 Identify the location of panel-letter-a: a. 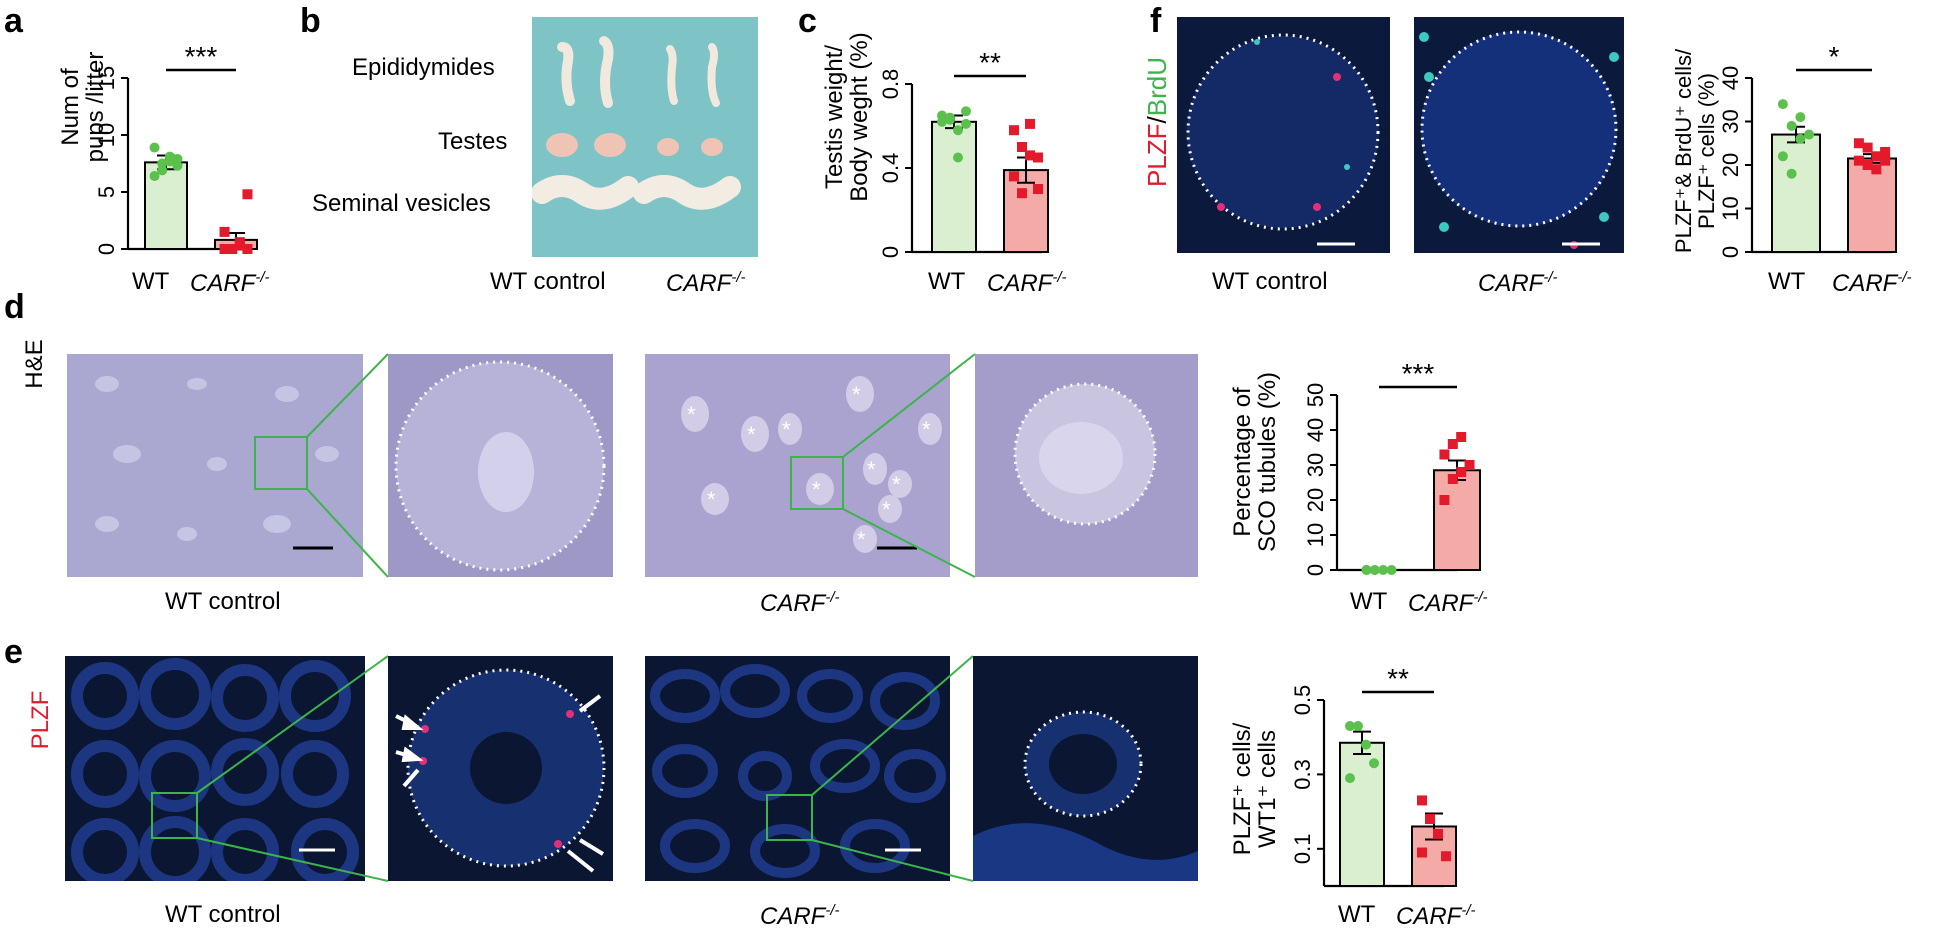
(13, 21).